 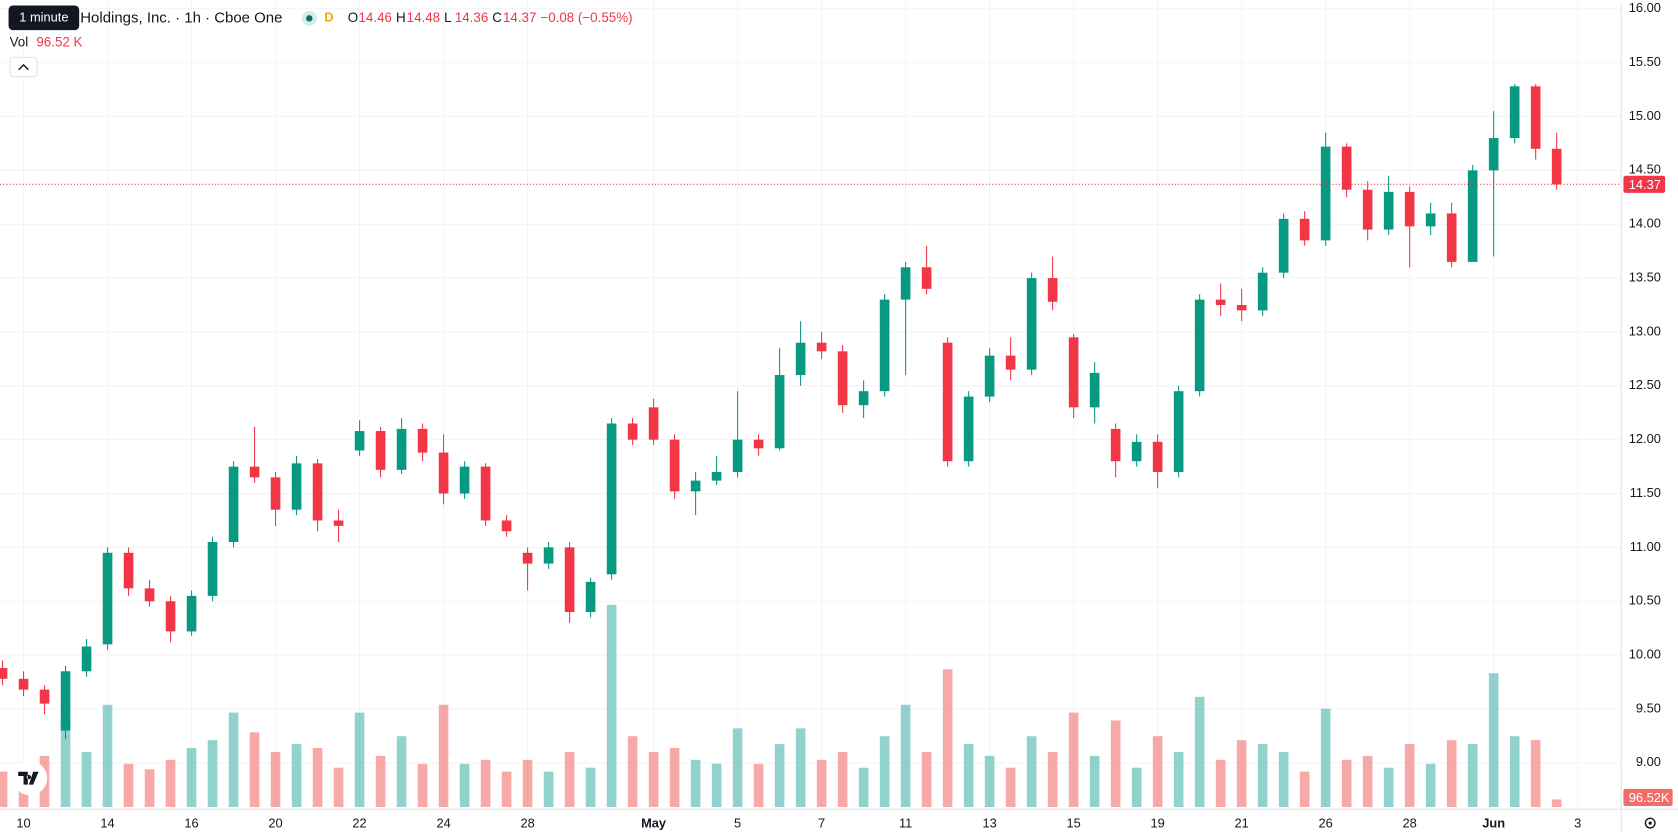 I want to click on settings-icon, so click(x=1650, y=823).